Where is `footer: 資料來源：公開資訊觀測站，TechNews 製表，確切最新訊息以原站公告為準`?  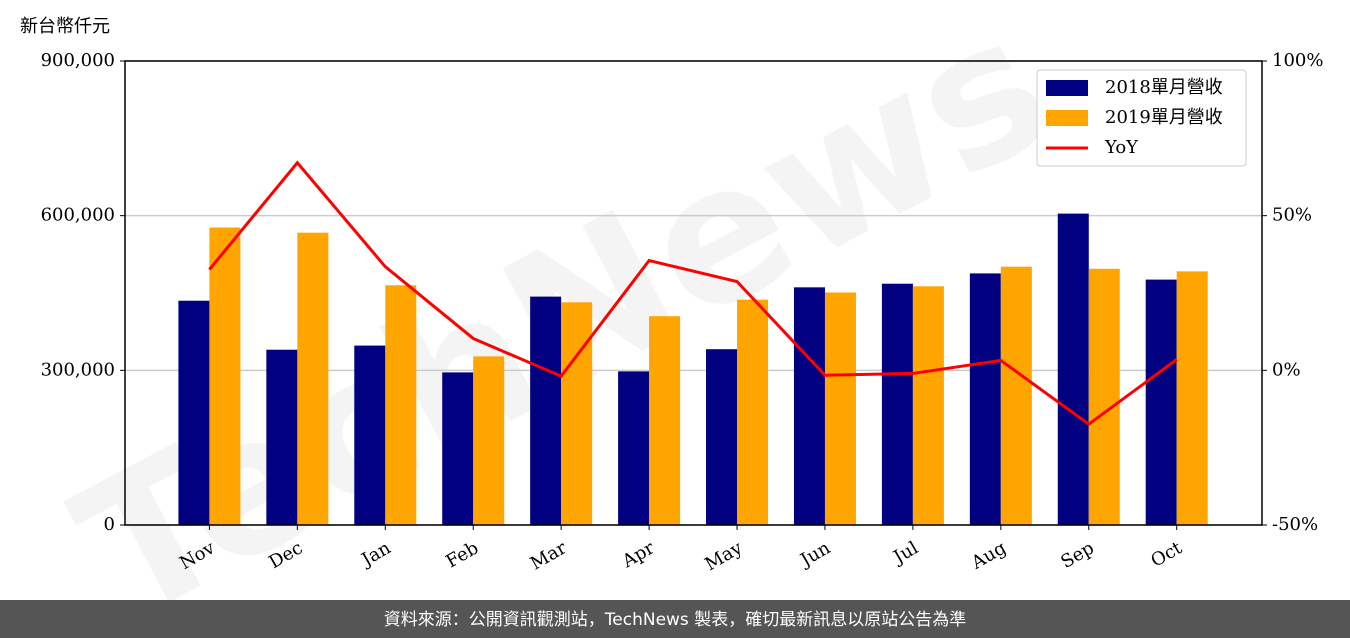 footer: 資料來源：公開資訊觀測站，TechNews 製表，確切最新訊息以原站公告為準 is located at coordinates (675, 620).